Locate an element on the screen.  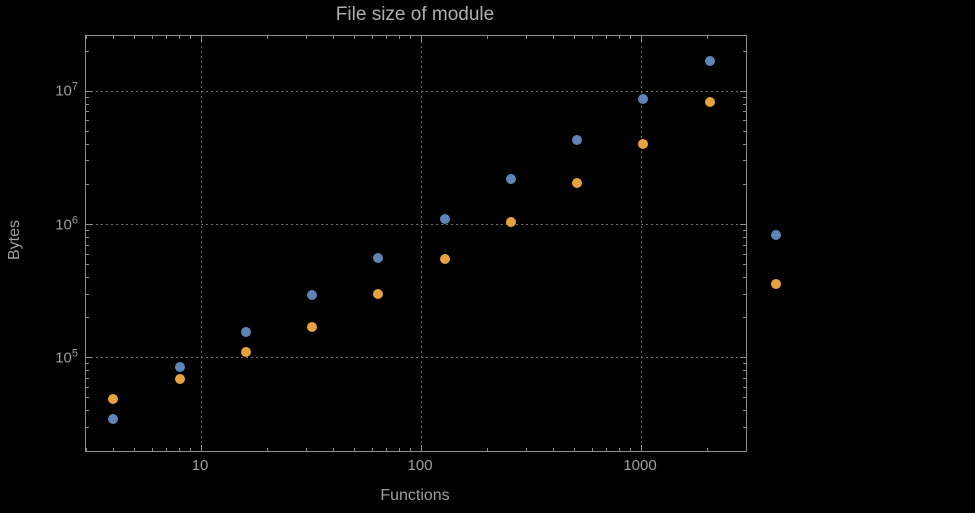
chart-title: File size of module is located at coordinates (415, 14).